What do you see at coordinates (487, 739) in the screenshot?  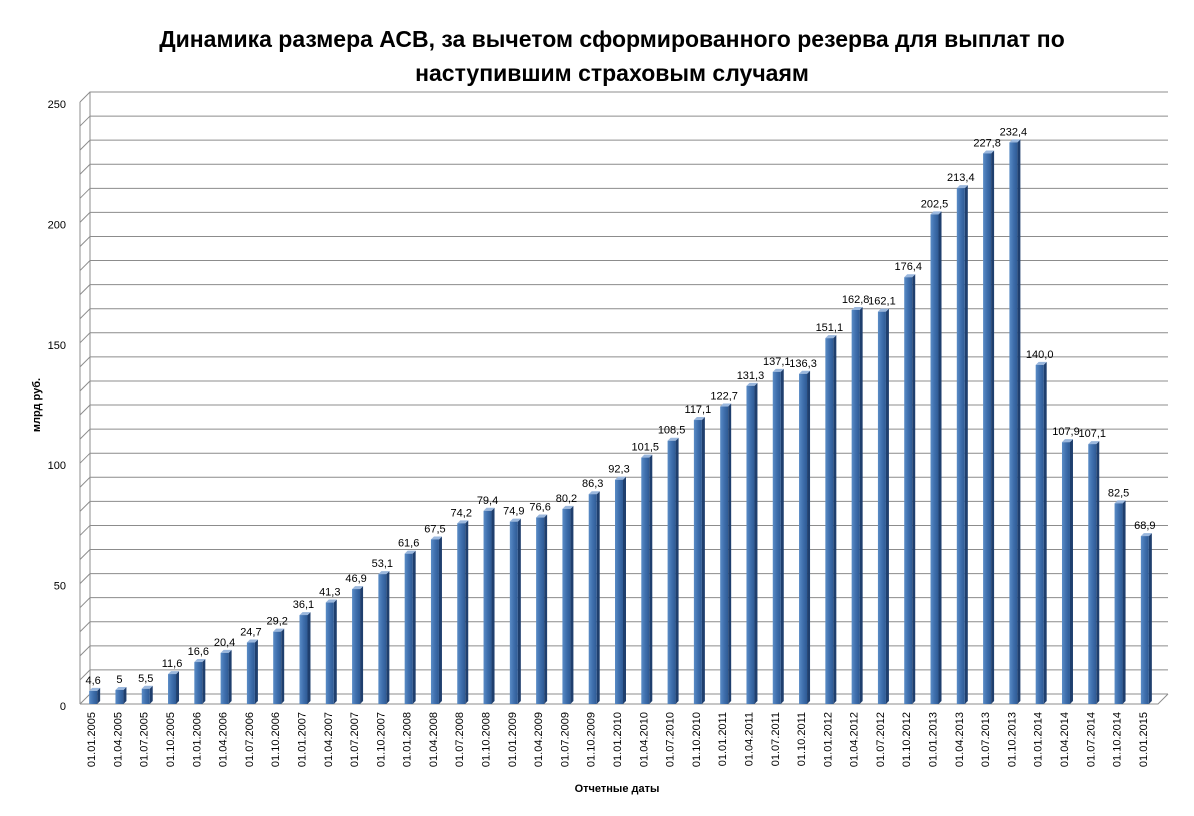 I see `x-tick-label: 01.10.2008` at bounding box center [487, 739].